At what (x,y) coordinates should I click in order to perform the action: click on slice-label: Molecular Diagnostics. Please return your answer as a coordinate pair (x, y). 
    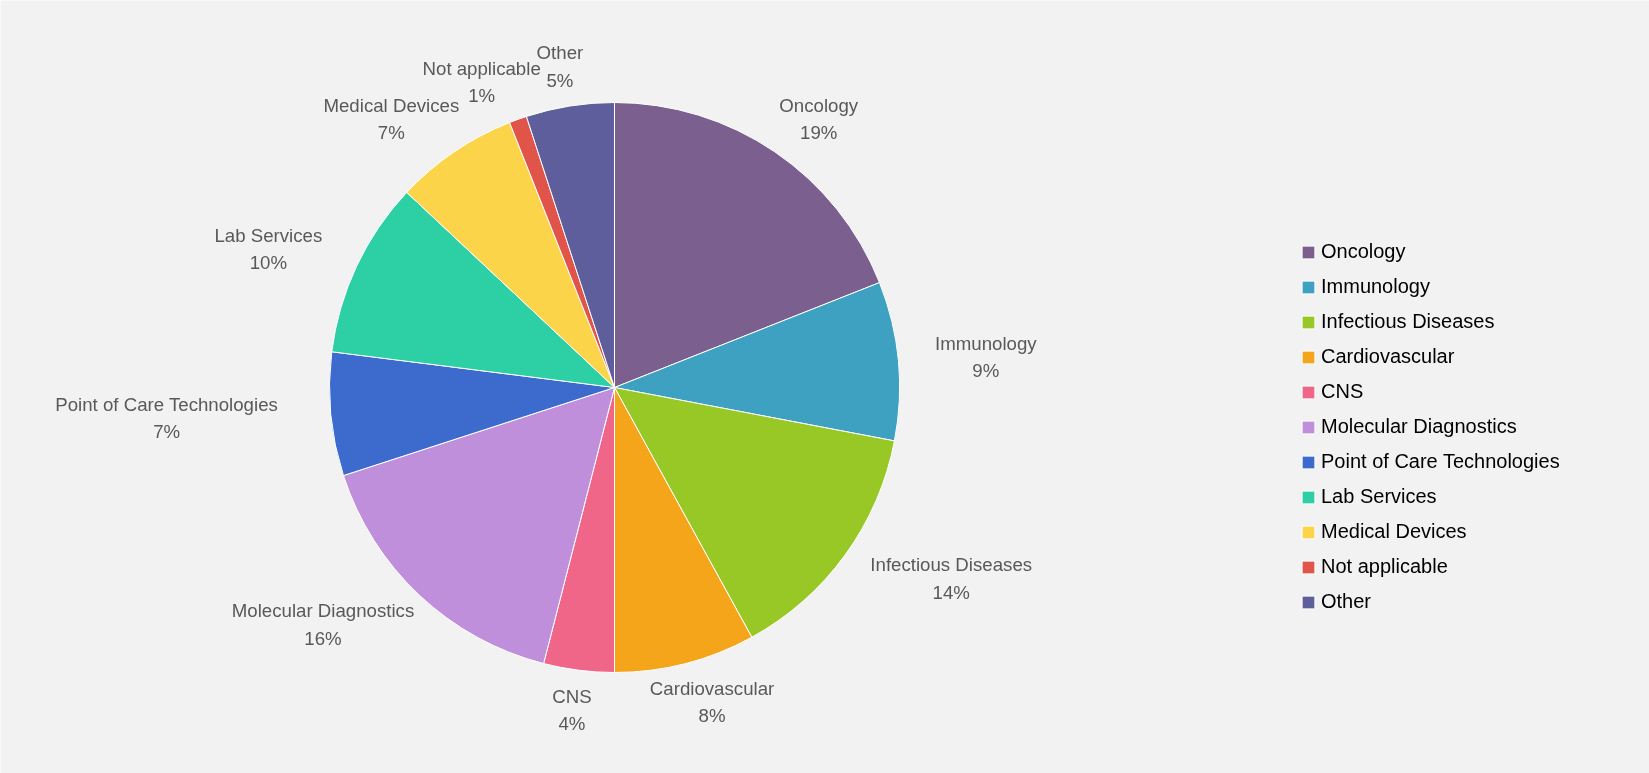
    Looking at the image, I should click on (323, 611).